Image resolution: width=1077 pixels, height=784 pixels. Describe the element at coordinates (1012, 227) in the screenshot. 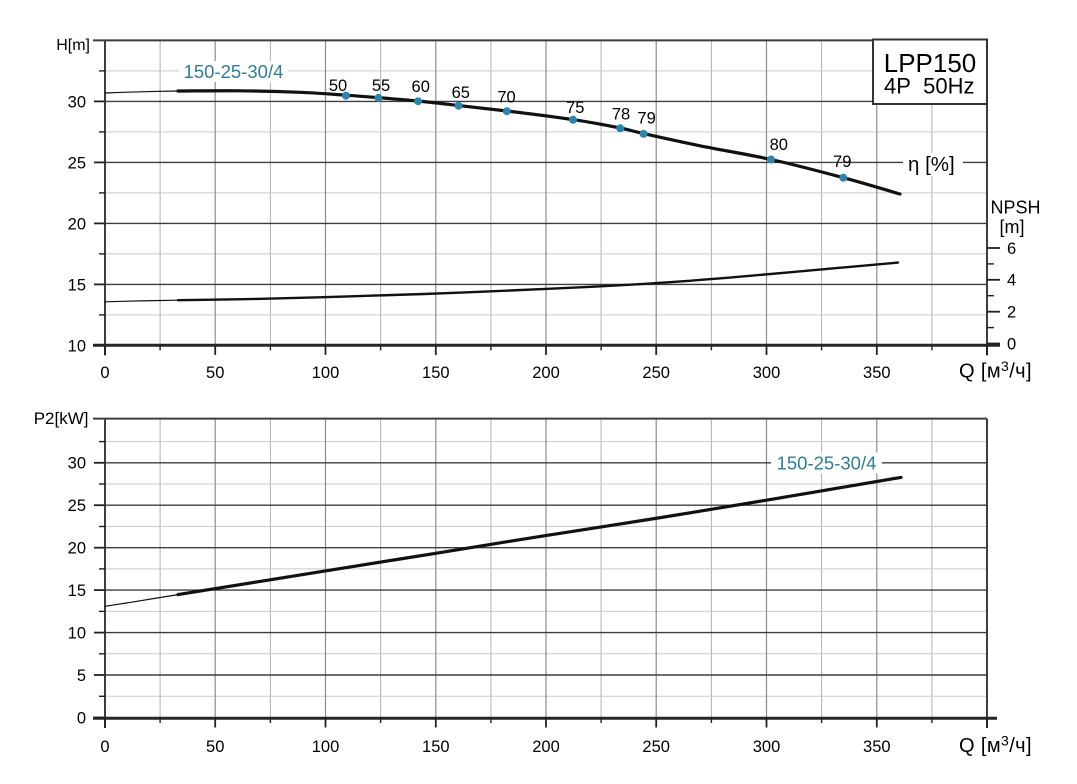

I see `svg-text: [m]` at that location.